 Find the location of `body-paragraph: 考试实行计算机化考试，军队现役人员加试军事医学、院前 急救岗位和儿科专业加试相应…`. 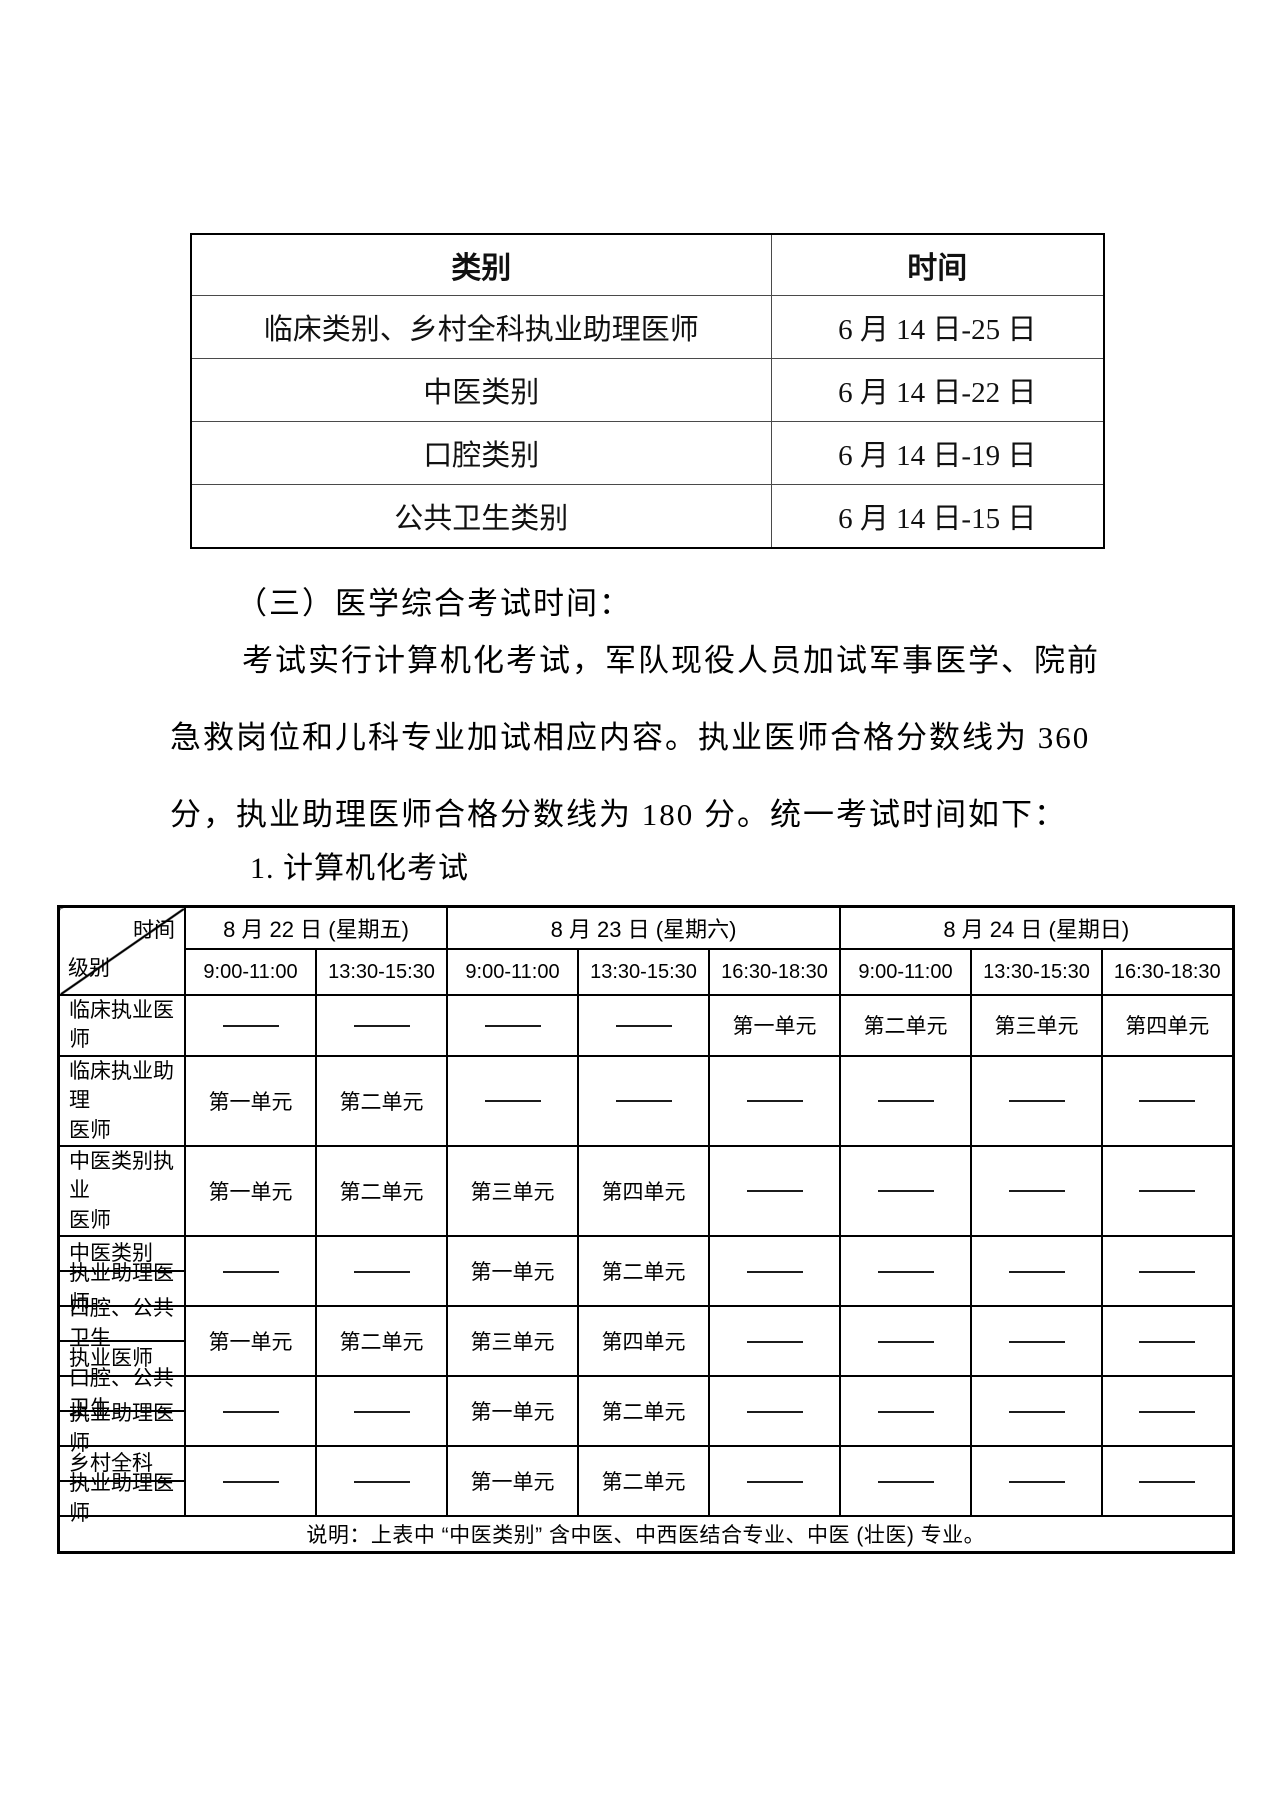

body-paragraph: 考试实行计算机化考试，军队现役人员加试军事医学、院前 急救岗位和儿科专业加试相应… is located at coordinates (650, 737).